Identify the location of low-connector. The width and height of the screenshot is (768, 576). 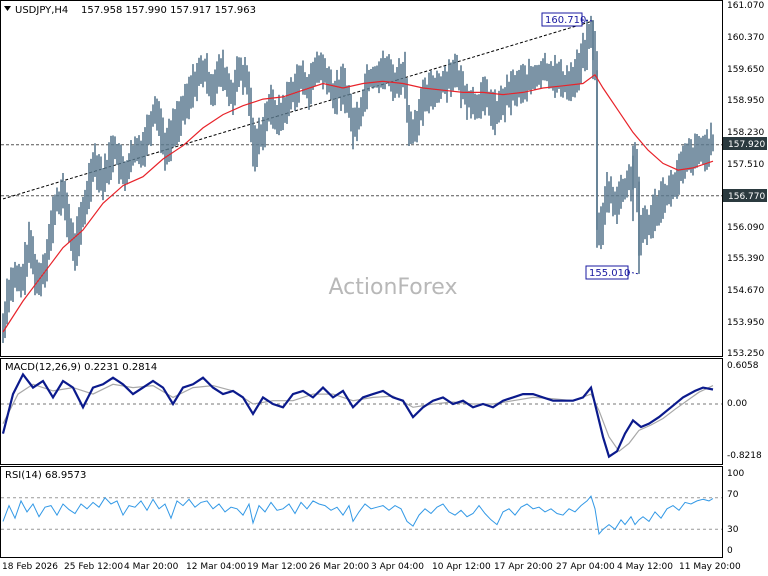
(633, 273).